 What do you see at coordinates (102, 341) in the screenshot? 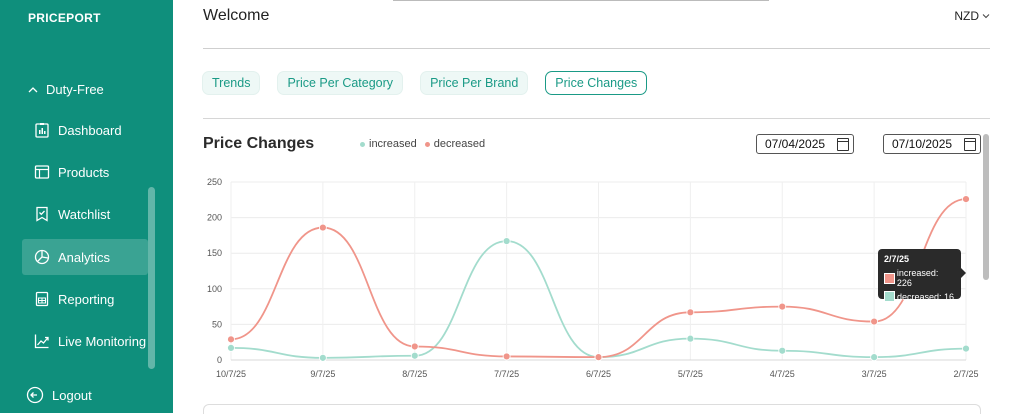
I see `sidebar-item-label: Live Monitoring` at bounding box center [102, 341].